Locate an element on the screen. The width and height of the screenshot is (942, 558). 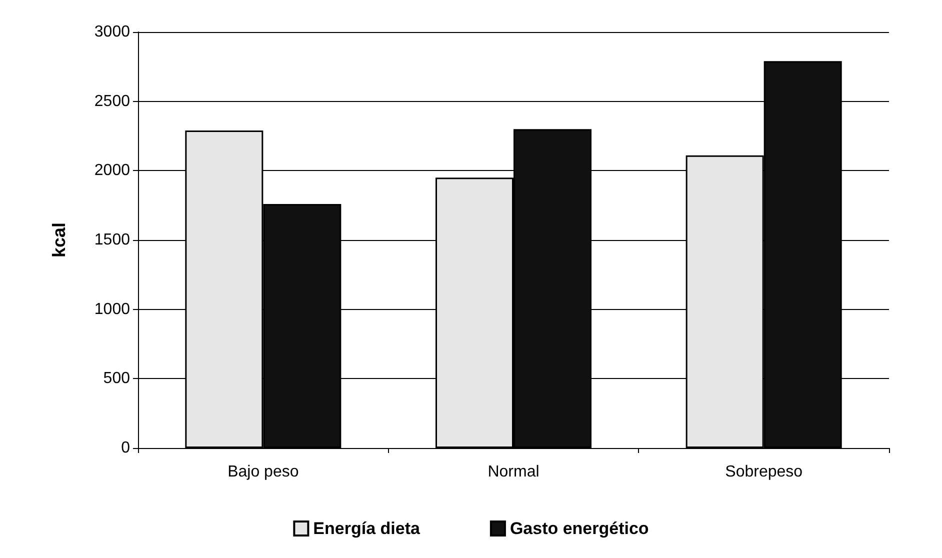
y-tick-label: 2000 is located at coordinates (112, 171).